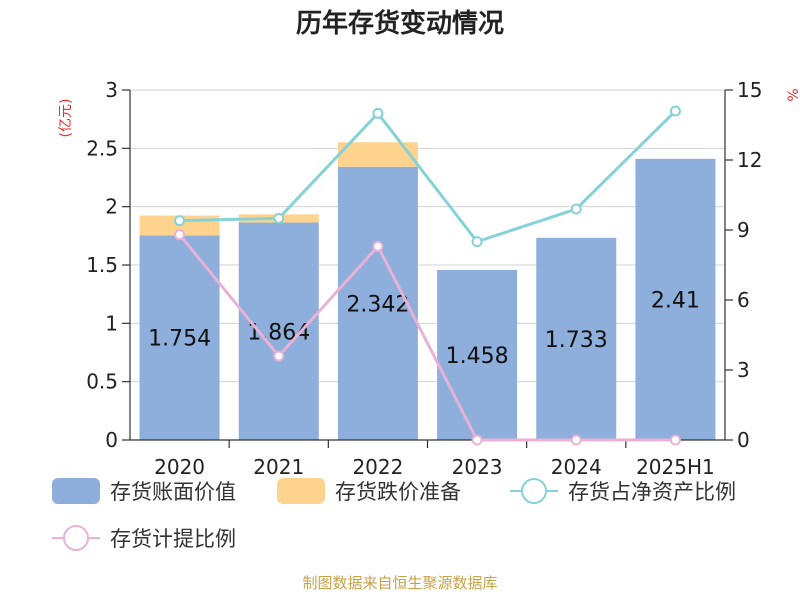 This screenshot has width=800, height=600. Describe the element at coordinates (111, 207) in the screenshot. I see `left-tick-label: 2` at that location.